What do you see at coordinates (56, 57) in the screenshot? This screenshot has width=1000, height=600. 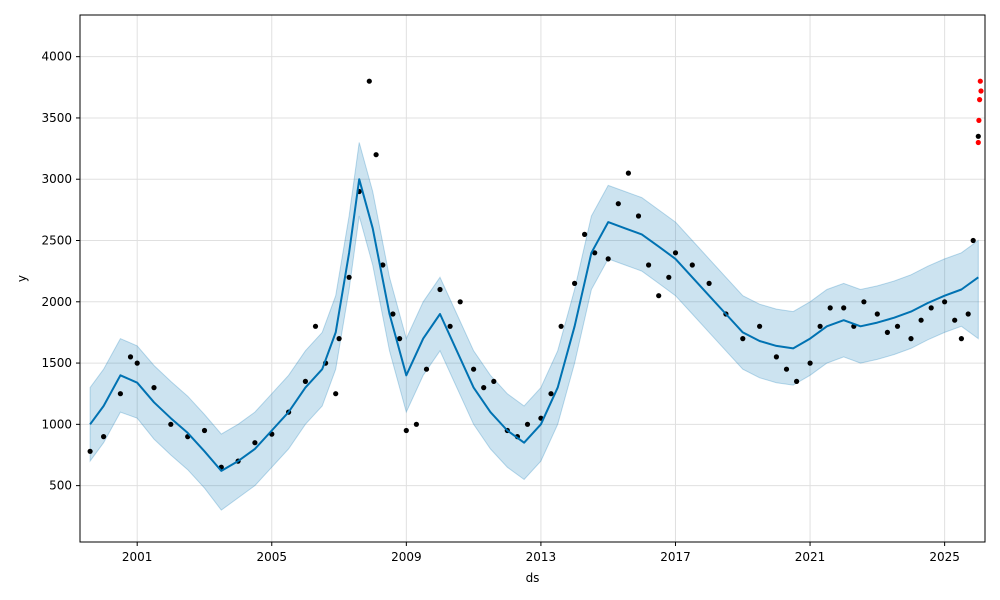 I see `y-tick-label: 4000` at bounding box center [56, 57].